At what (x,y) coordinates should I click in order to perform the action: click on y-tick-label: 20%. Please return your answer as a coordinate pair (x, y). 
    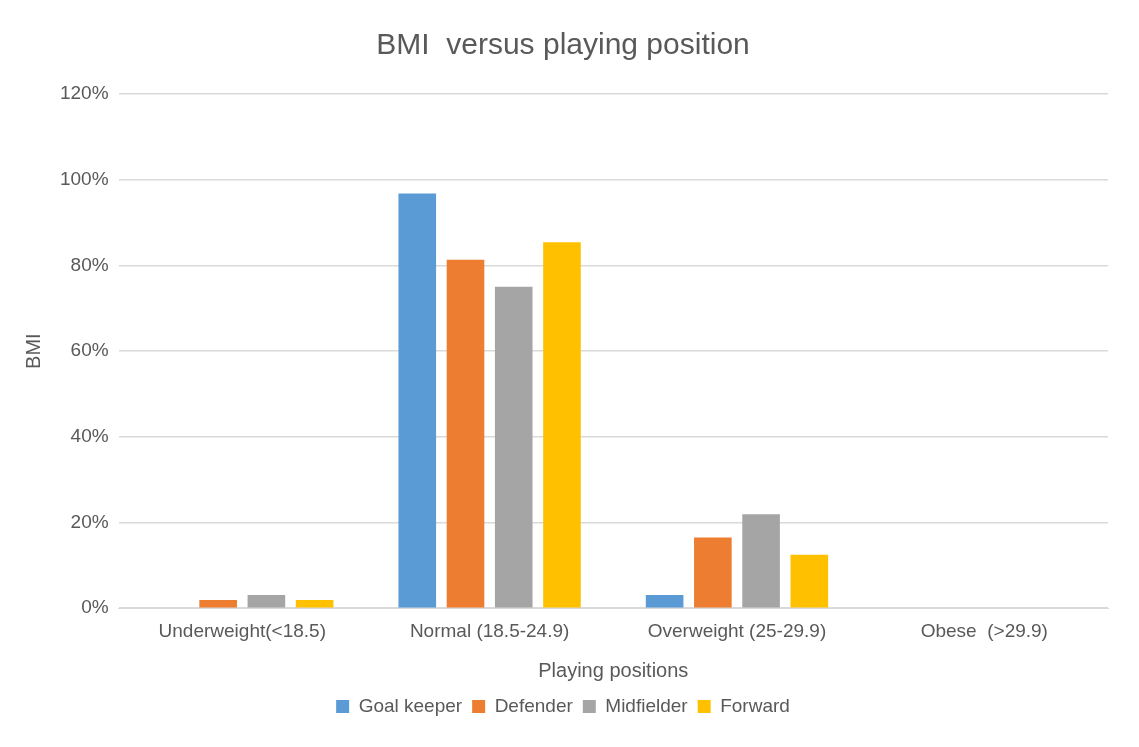
    Looking at the image, I should click on (89, 521).